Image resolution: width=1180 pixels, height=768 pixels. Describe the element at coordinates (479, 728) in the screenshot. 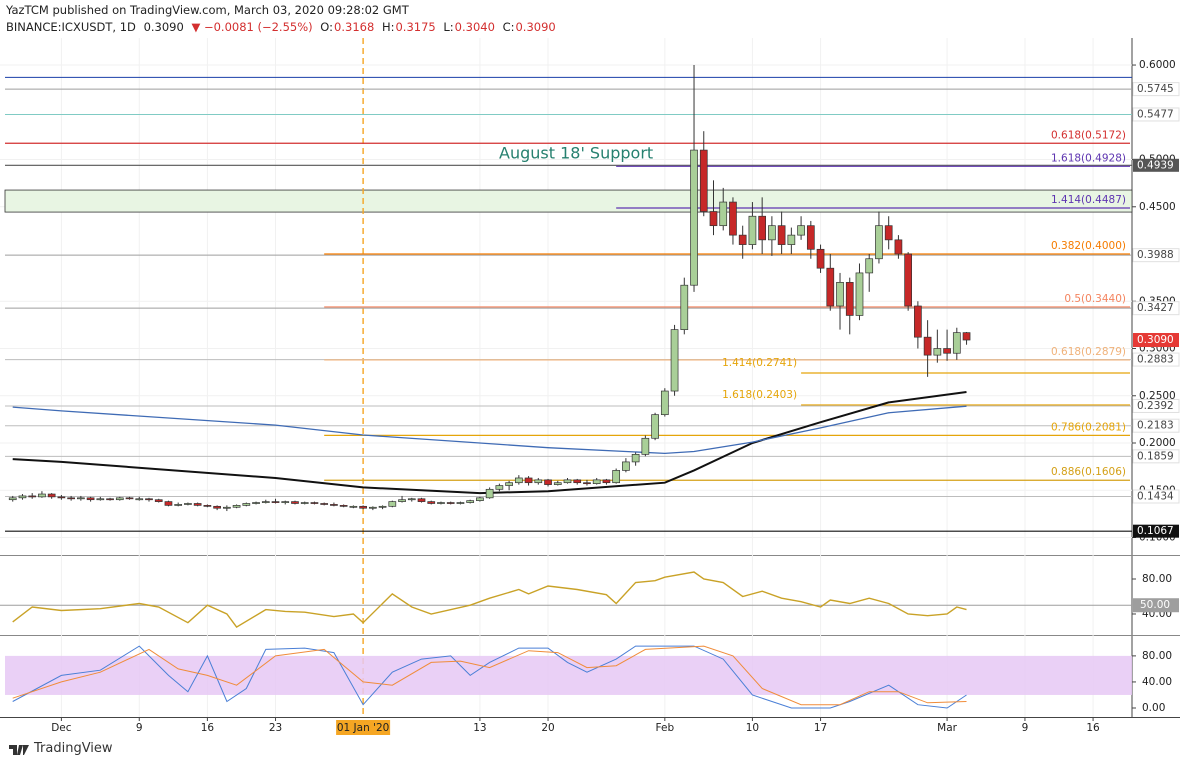

I see `x-tick-label: 13` at that location.